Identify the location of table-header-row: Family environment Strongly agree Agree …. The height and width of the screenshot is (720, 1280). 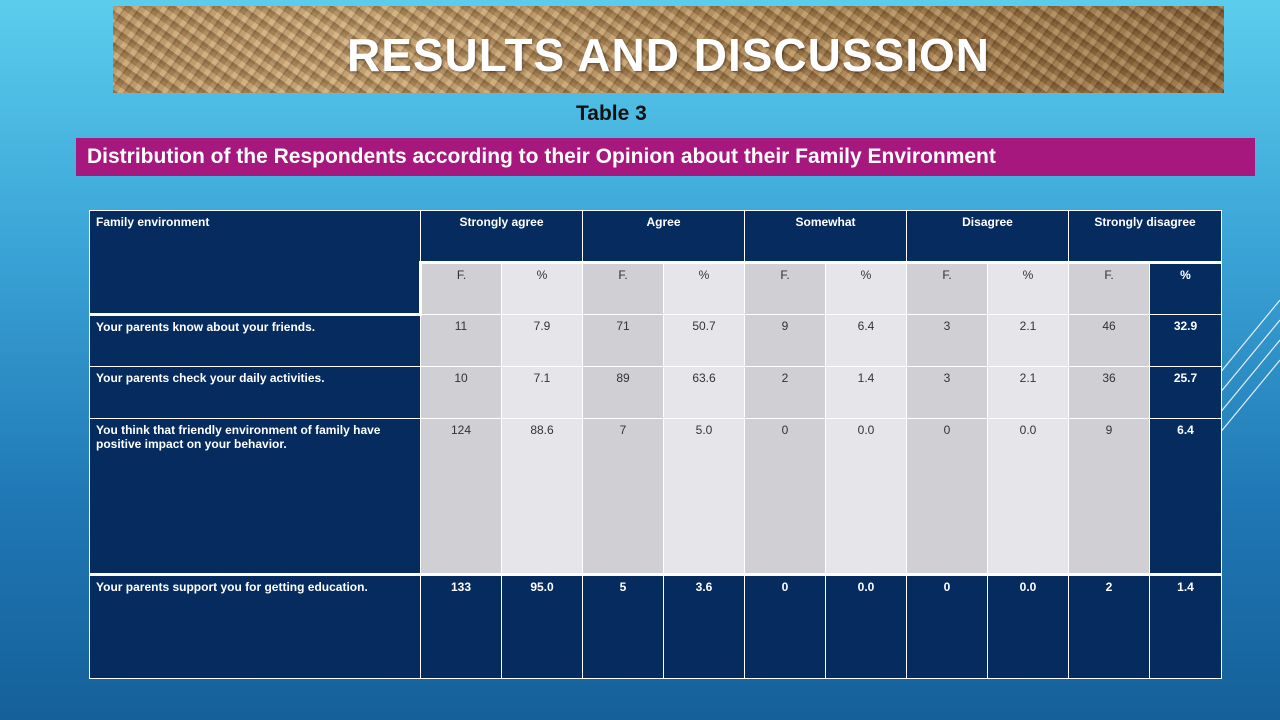
(655, 262).